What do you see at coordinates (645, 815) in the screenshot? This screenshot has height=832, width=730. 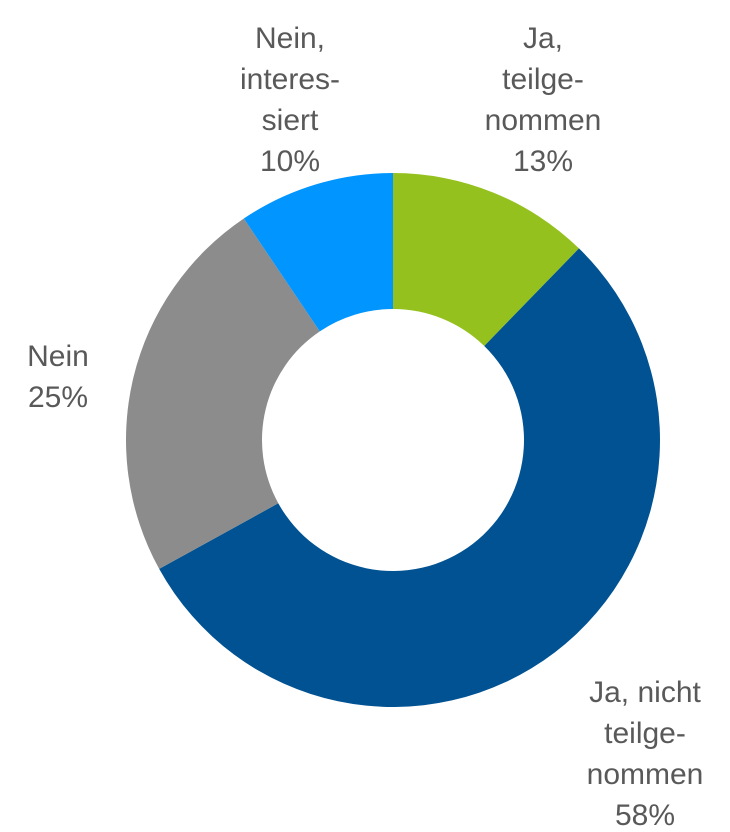 I see `value-label: 58%` at bounding box center [645, 815].